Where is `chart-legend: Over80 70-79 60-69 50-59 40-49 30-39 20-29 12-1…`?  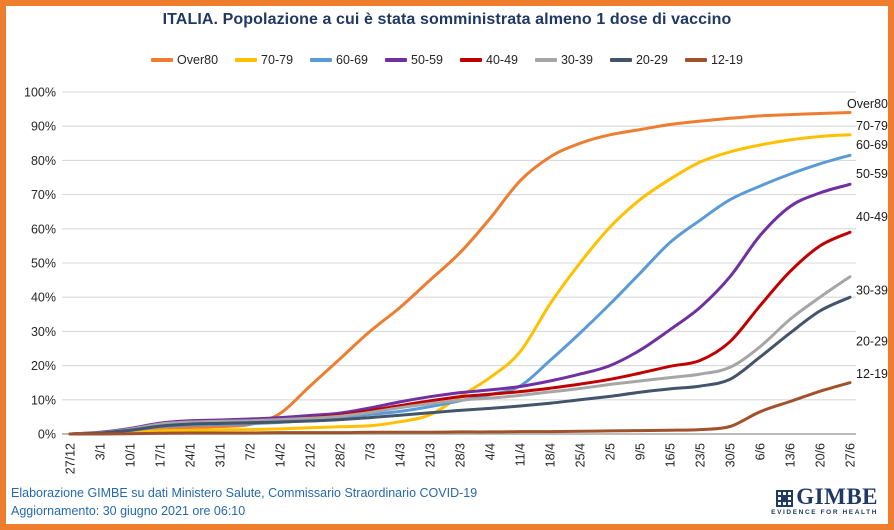 chart-legend: Over80 70-79 60-69 50-59 40-49 30-39 20-29 12-1… is located at coordinates (447, 60).